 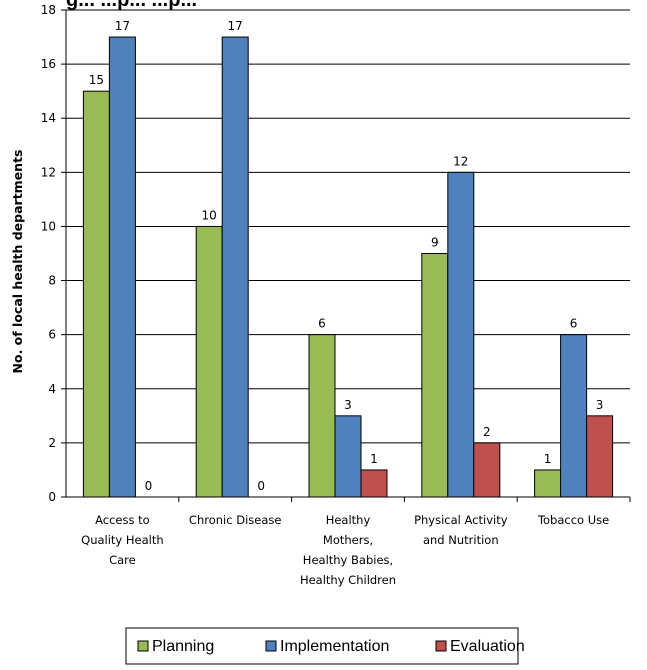 What do you see at coordinates (460, 161) in the screenshot?
I see `data-label-implementation-3: 12` at bounding box center [460, 161].